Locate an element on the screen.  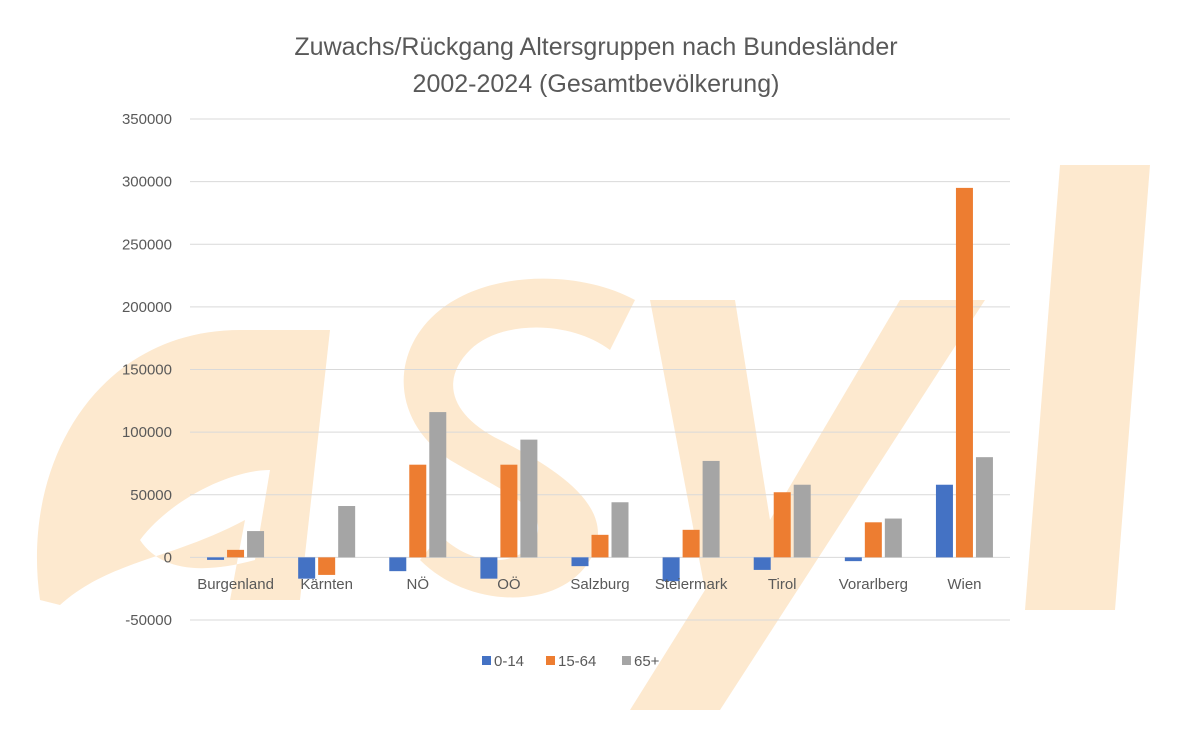
x-tick-label: Steiermark is located at coordinates (691, 584).